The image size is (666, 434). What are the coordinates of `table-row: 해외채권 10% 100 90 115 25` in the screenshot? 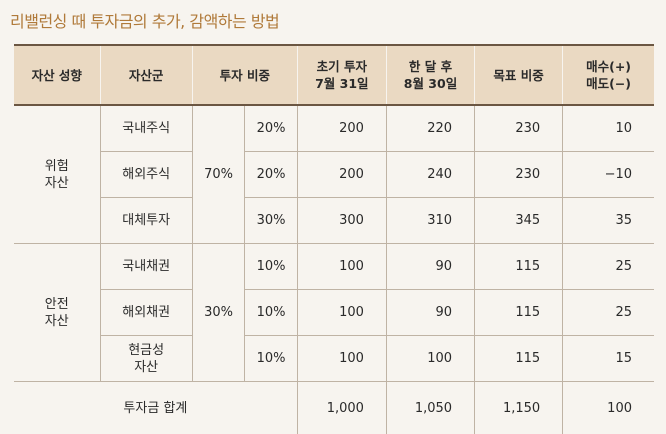 It's located at (334, 312).